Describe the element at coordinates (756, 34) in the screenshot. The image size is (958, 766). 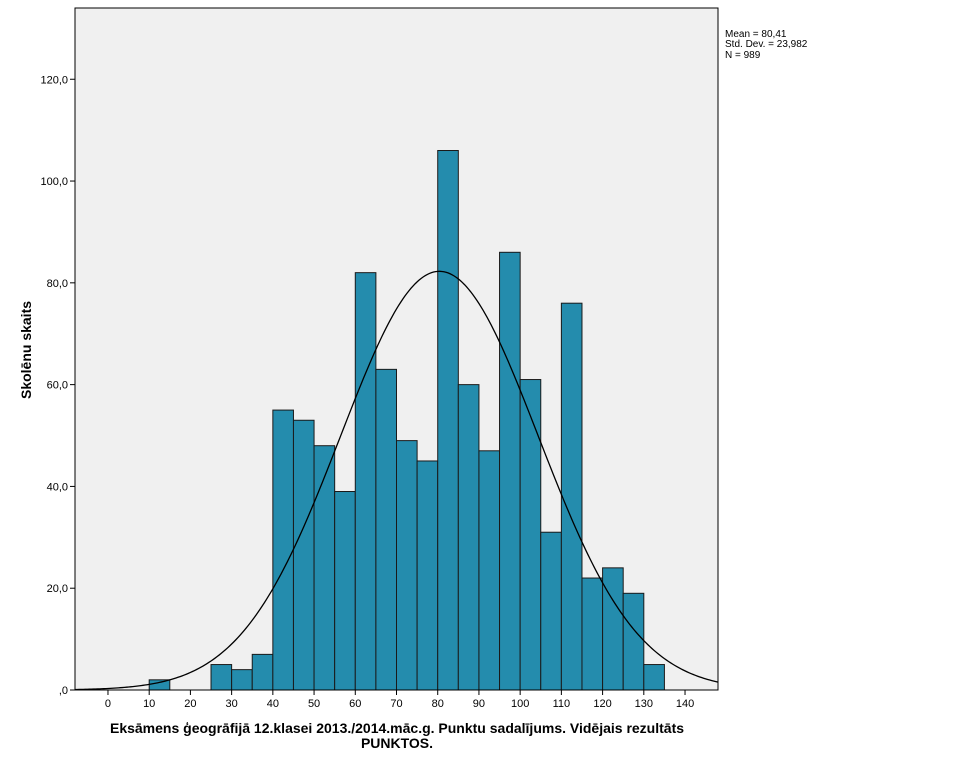
I see `stats-mean: Mean = 80,41` at that location.